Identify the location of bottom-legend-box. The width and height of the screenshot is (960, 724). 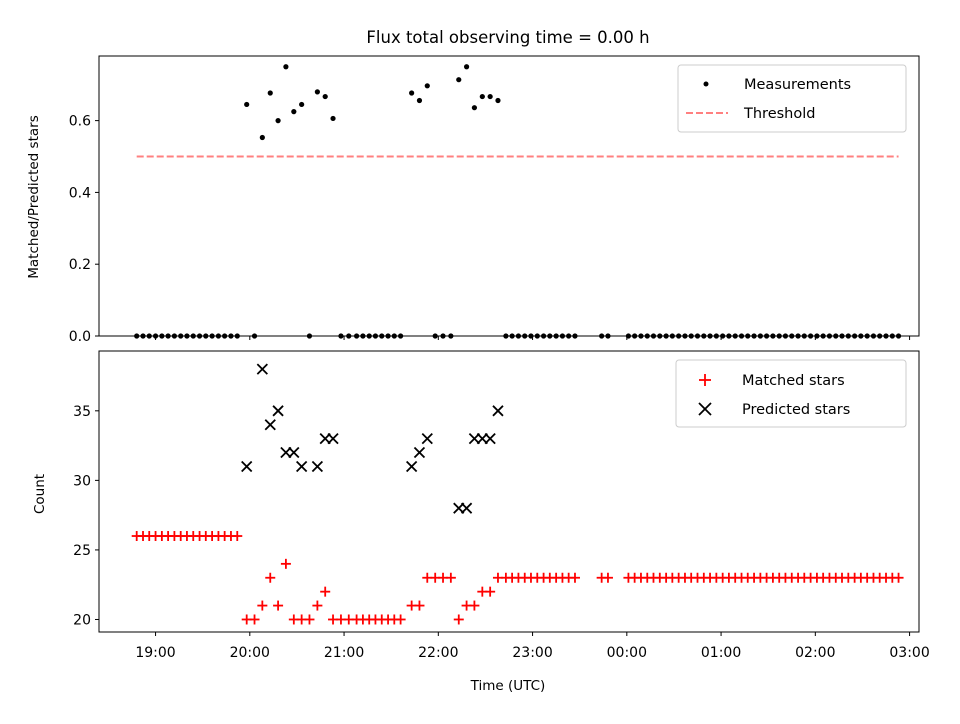
(791, 393).